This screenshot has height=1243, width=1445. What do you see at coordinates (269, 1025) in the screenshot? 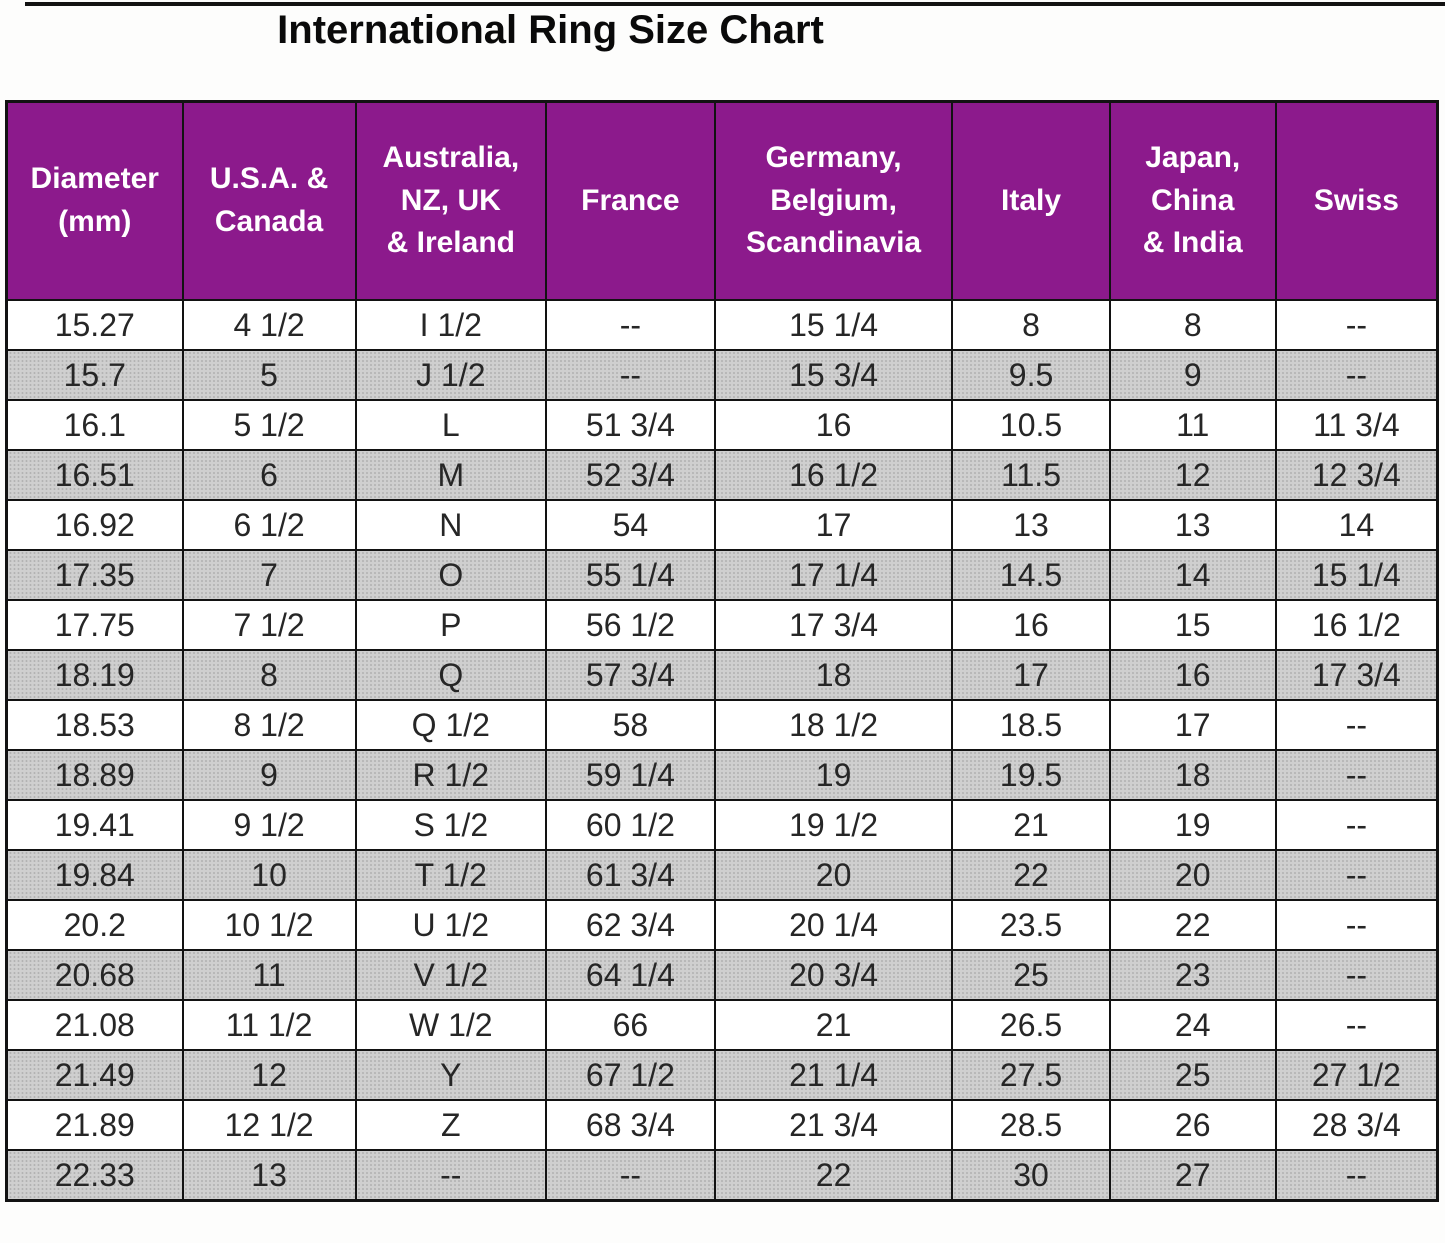
I see `table-cell: 11 1/2` at bounding box center [269, 1025].